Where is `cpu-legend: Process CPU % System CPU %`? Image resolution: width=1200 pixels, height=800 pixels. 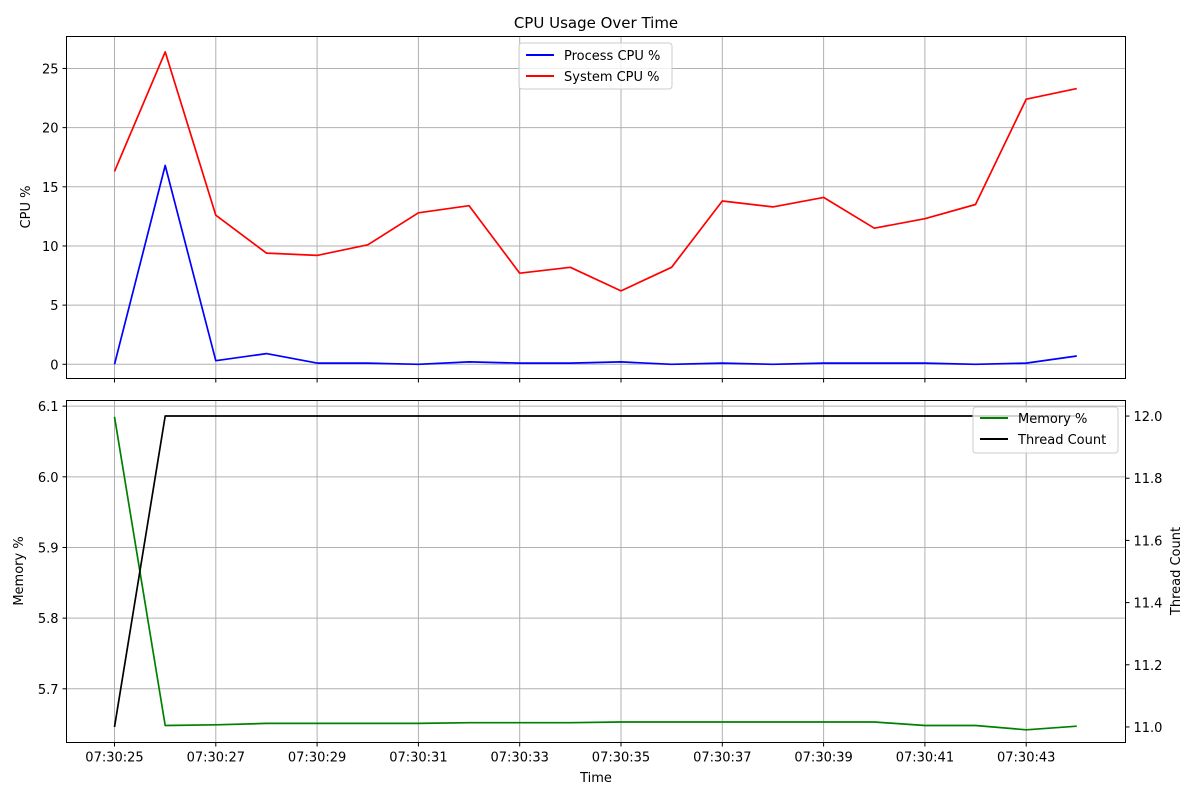 cpu-legend: Process CPU % System CPU % is located at coordinates (595, 66).